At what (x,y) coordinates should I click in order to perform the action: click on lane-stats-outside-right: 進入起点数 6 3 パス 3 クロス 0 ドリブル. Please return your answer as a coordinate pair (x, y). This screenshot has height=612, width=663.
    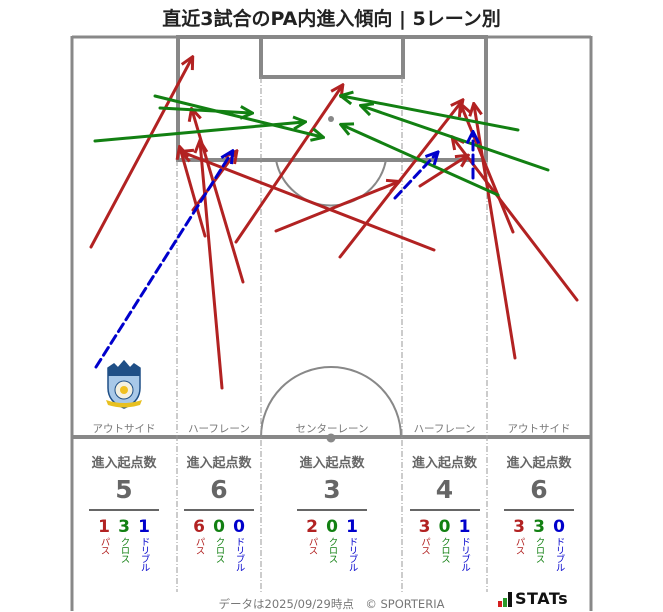
    Looking at the image, I should click on (539, 511).